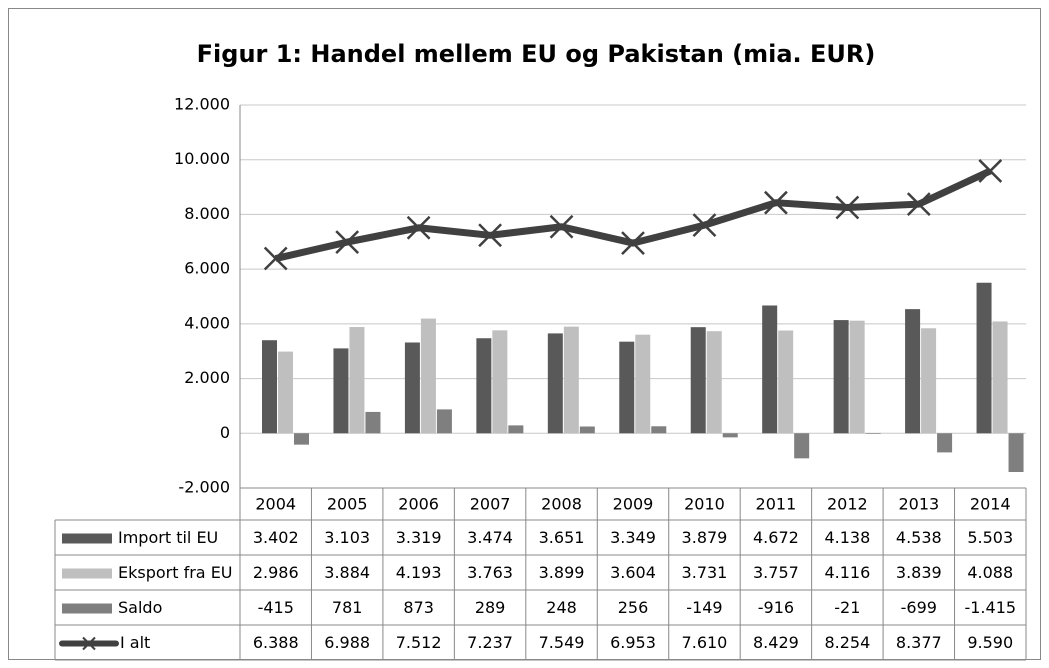 The height and width of the screenshot is (668, 1049). I want to click on table-value: -149, so click(704, 607).